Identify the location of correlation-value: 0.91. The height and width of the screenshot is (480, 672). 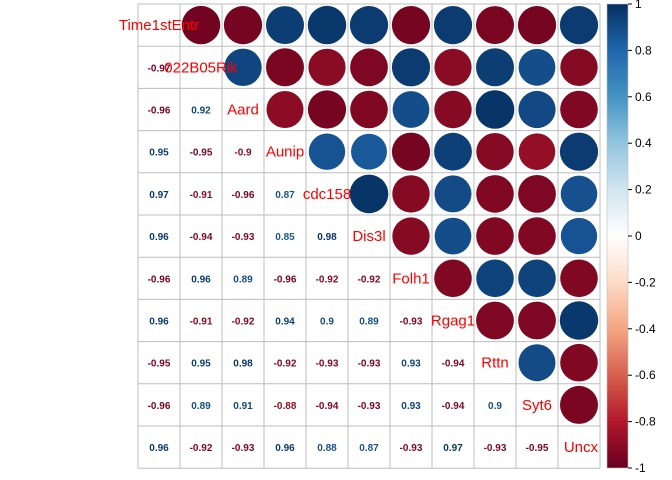
(243, 406).